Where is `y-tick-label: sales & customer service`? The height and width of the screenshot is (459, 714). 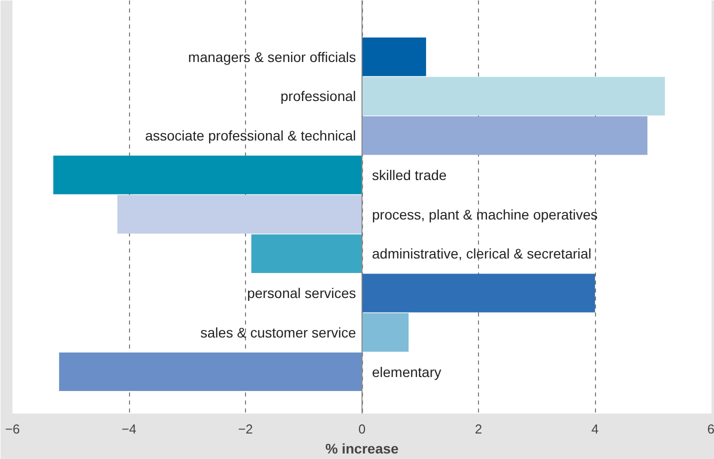 y-tick-label: sales & customer service is located at coordinates (278, 332).